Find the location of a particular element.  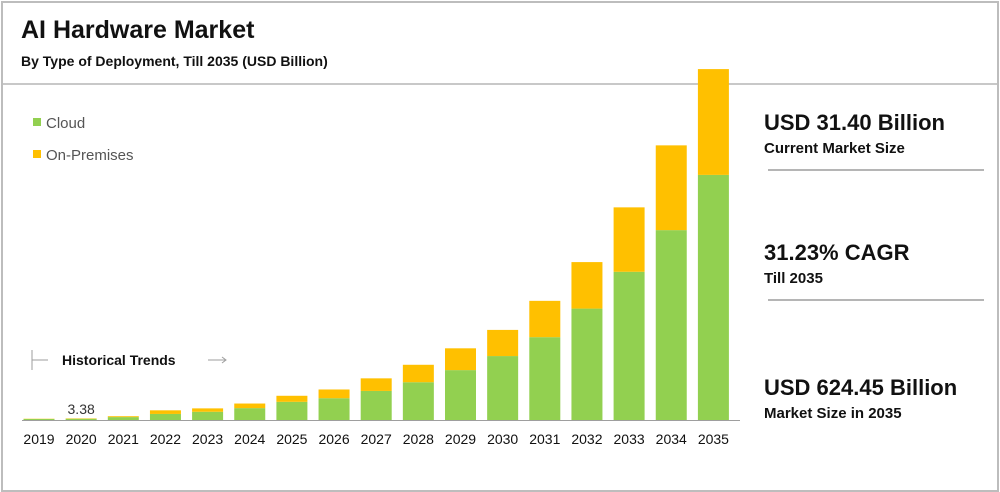

stat-cagr: 31.23% CAGR Till 2035 is located at coordinates (874, 263).